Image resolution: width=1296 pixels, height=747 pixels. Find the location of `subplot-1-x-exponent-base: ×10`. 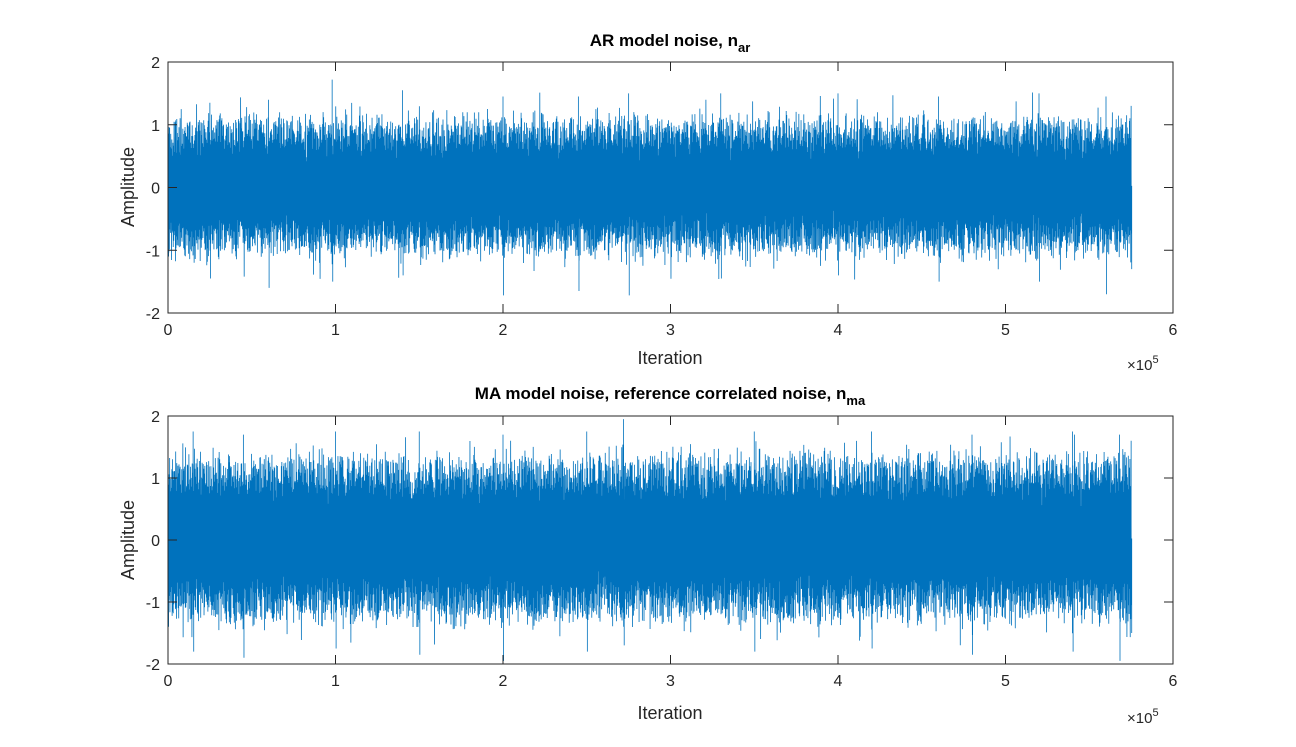

subplot-1-x-exponent-base: ×10 is located at coordinates (1139, 365).